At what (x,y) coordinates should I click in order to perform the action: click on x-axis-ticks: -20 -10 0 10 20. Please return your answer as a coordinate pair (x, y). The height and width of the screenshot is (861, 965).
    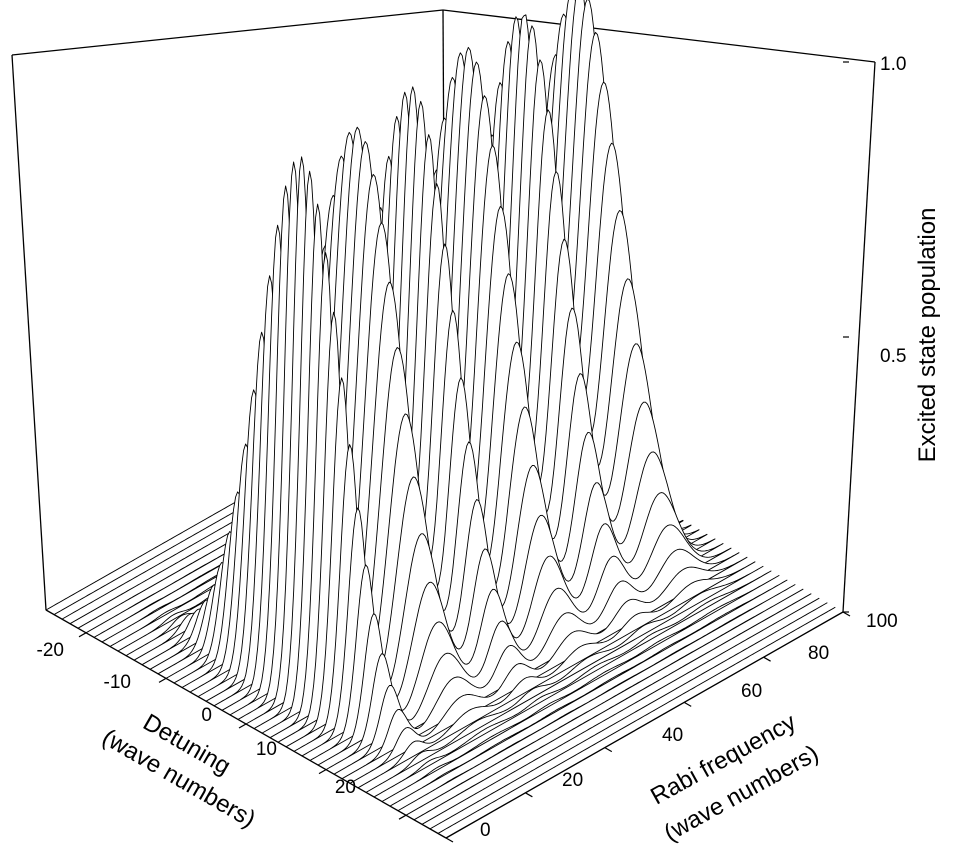
    Looking at the image, I should click on (196, 719).